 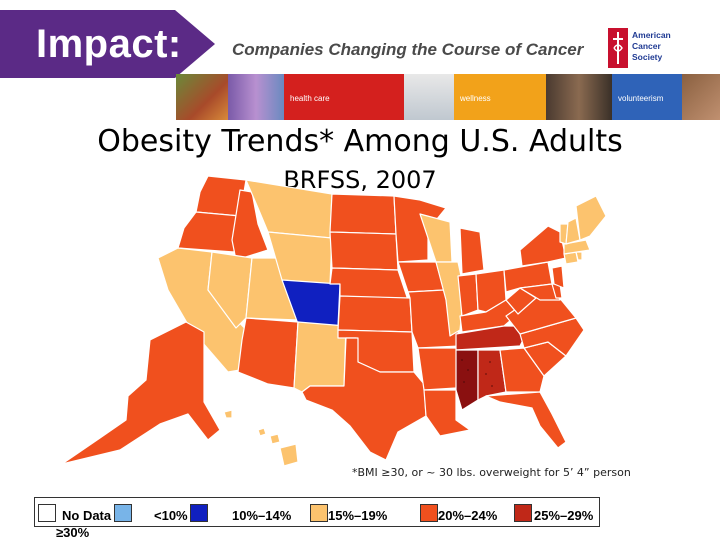 What do you see at coordinates (618, 48) in the screenshot?
I see `acs-sword-icon` at bounding box center [618, 48].